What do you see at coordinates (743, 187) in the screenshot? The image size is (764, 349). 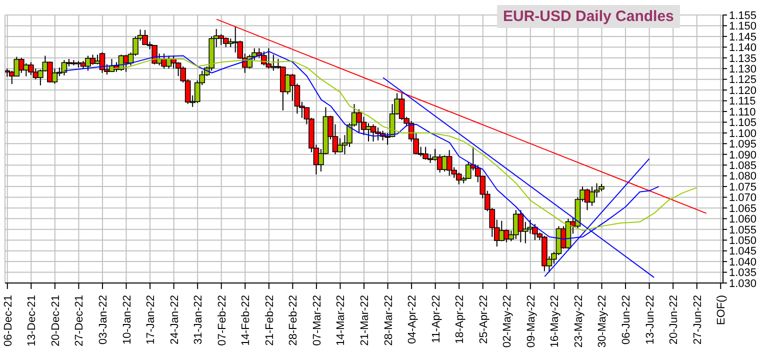 I see `y-tick-label: 1.075` at bounding box center [743, 187].